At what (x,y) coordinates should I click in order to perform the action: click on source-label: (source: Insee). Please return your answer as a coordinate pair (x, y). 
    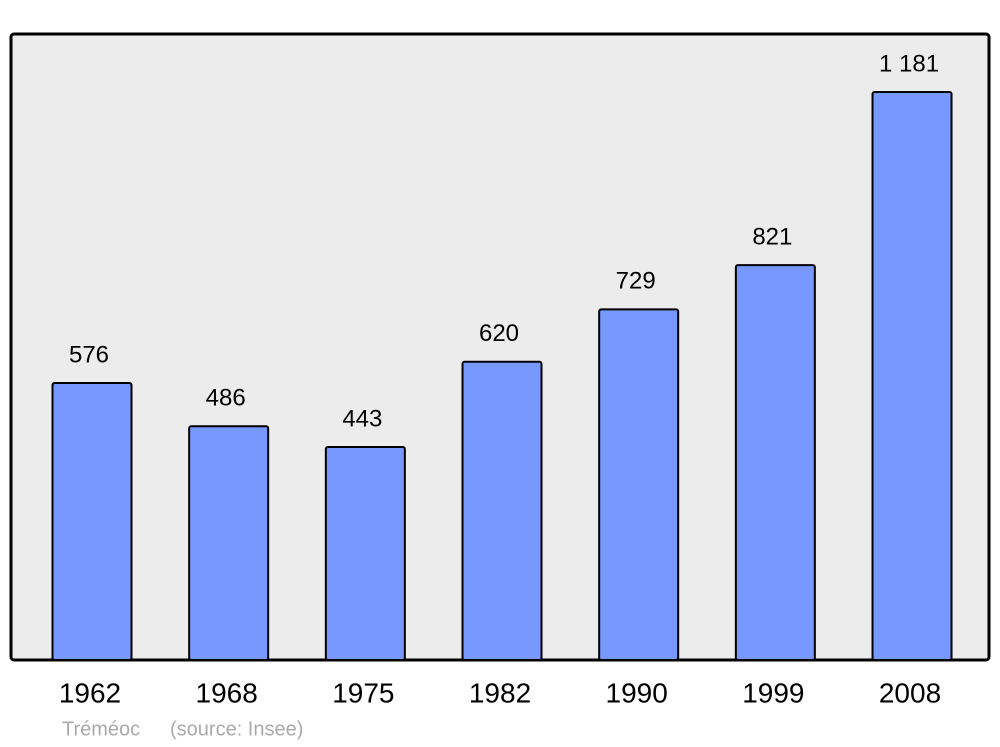
    Looking at the image, I should click on (236, 729).